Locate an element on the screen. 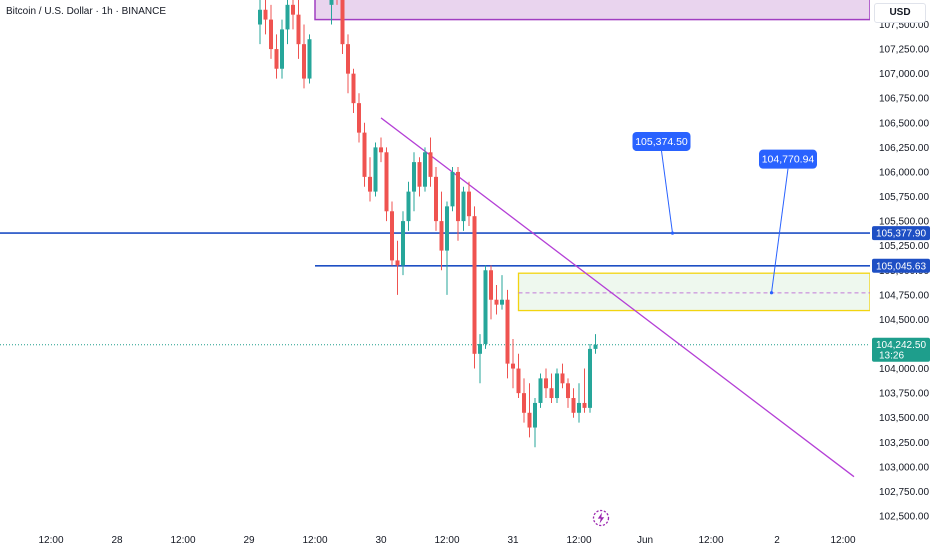 Image resolution: width=932 pixels, height=550 pixels. x-tick-label: 30 is located at coordinates (381, 540).